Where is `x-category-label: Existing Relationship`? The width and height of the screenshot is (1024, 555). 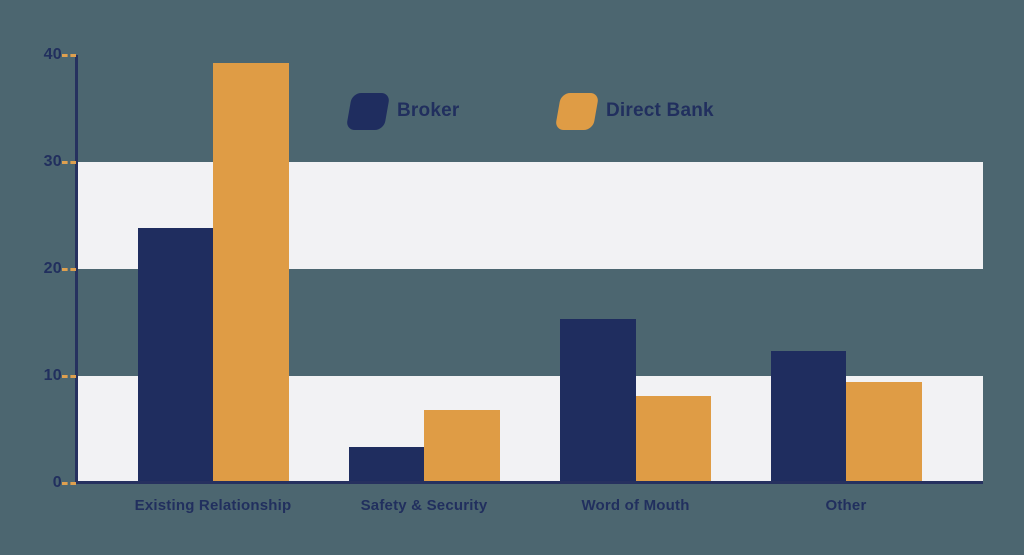 x-category-label: Existing Relationship is located at coordinates (213, 505).